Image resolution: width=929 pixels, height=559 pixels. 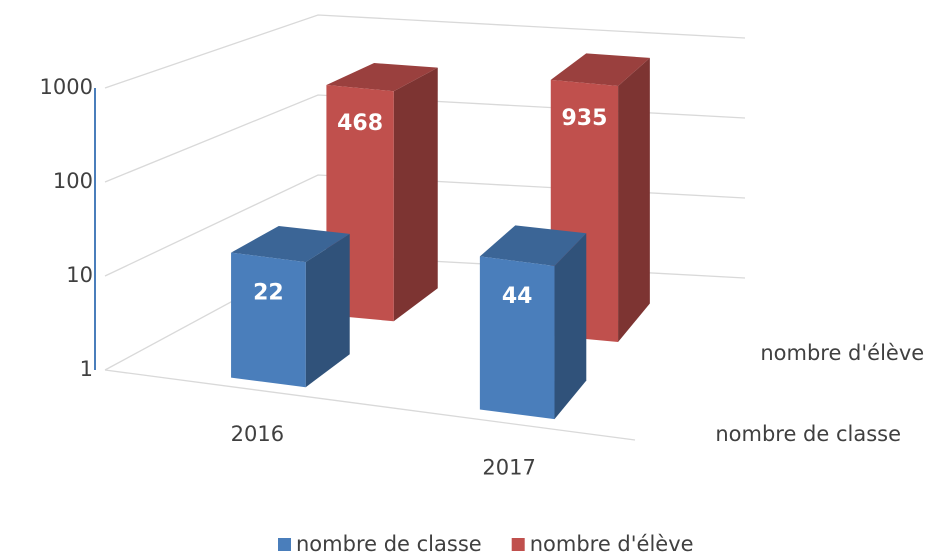 What do you see at coordinates (842, 353) in the screenshot?
I see `depth-label: nombre d'élève` at bounding box center [842, 353].